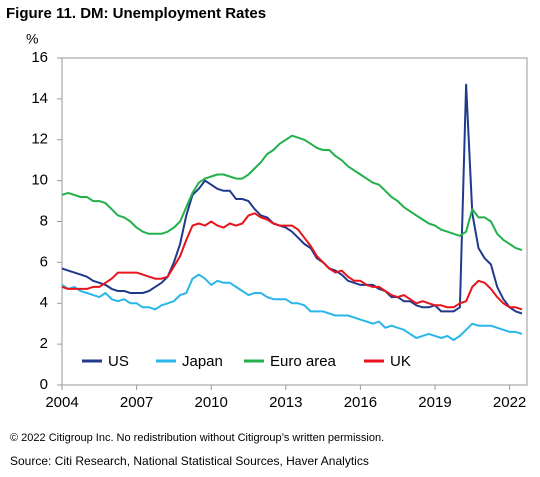 This screenshot has height=477, width=540. What do you see at coordinates (400, 361) in the screenshot?
I see `legend-label: UK` at bounding box center [400, 361].